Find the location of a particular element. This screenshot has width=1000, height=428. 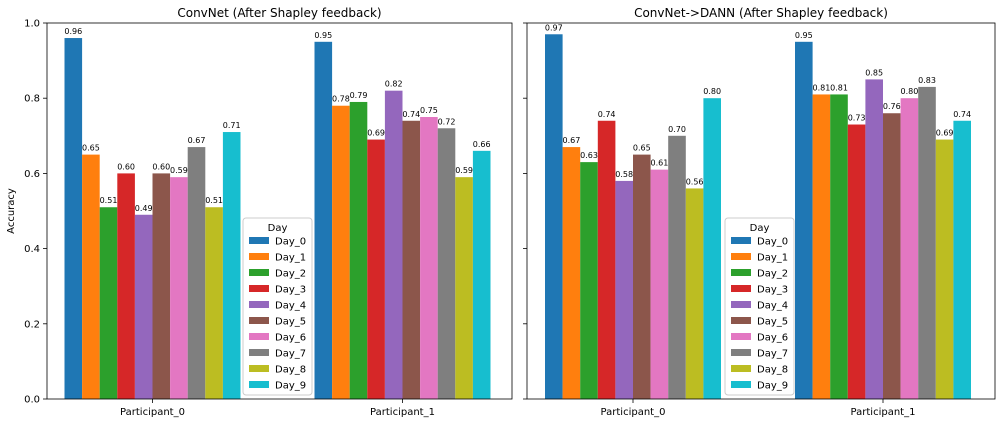

y-axis-label: Accuracy is located at coordinates (11, 211).